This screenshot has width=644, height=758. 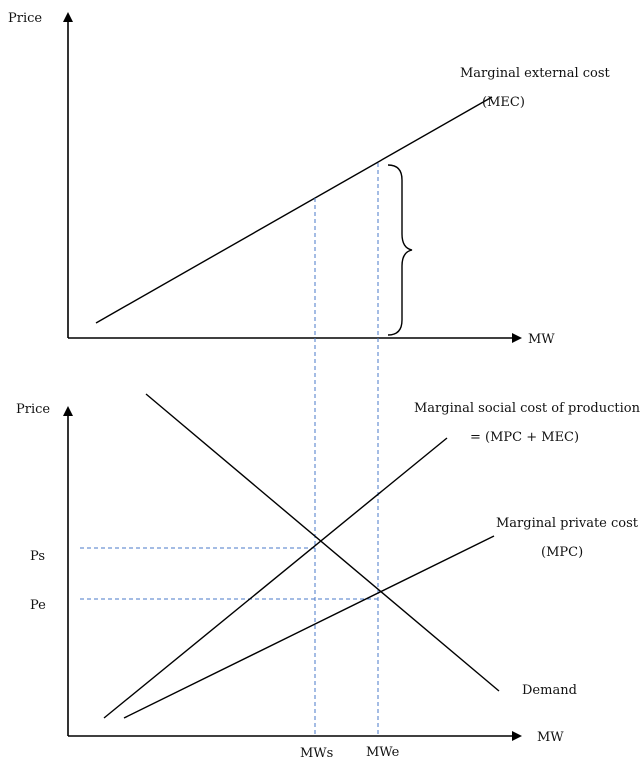 I want to click on bottom-x-axis-label: MW, so click(x=550, y=737).